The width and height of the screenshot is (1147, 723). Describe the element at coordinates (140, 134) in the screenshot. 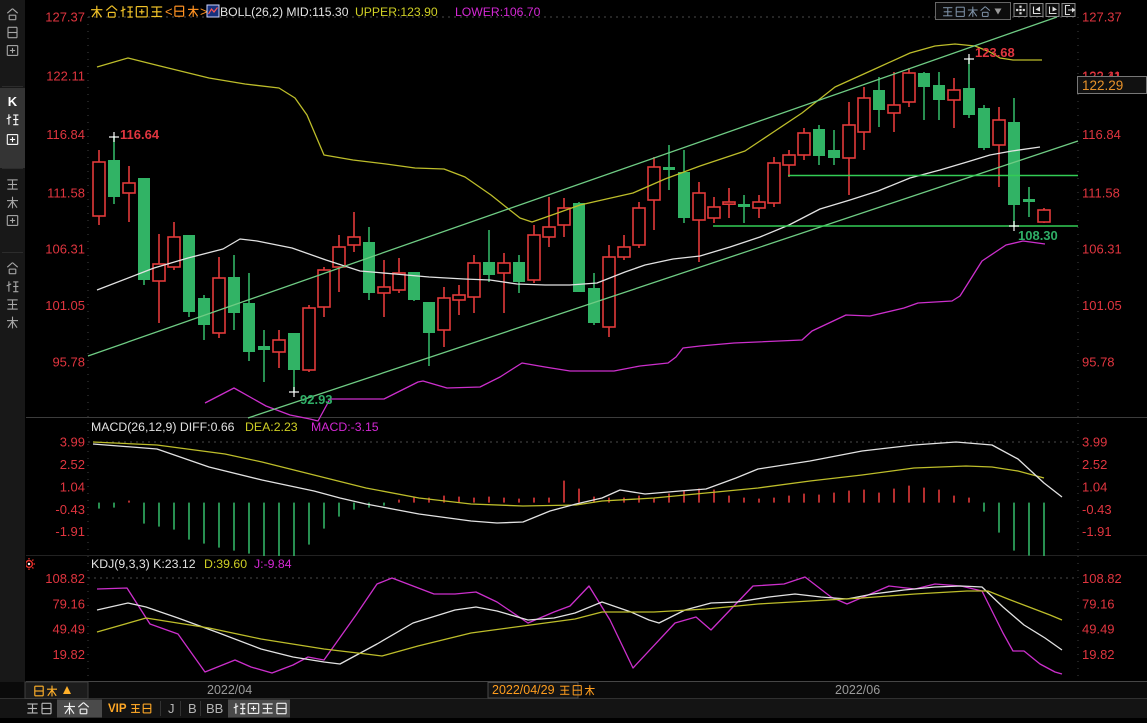

I see `svg-text: 116.64` at that location.